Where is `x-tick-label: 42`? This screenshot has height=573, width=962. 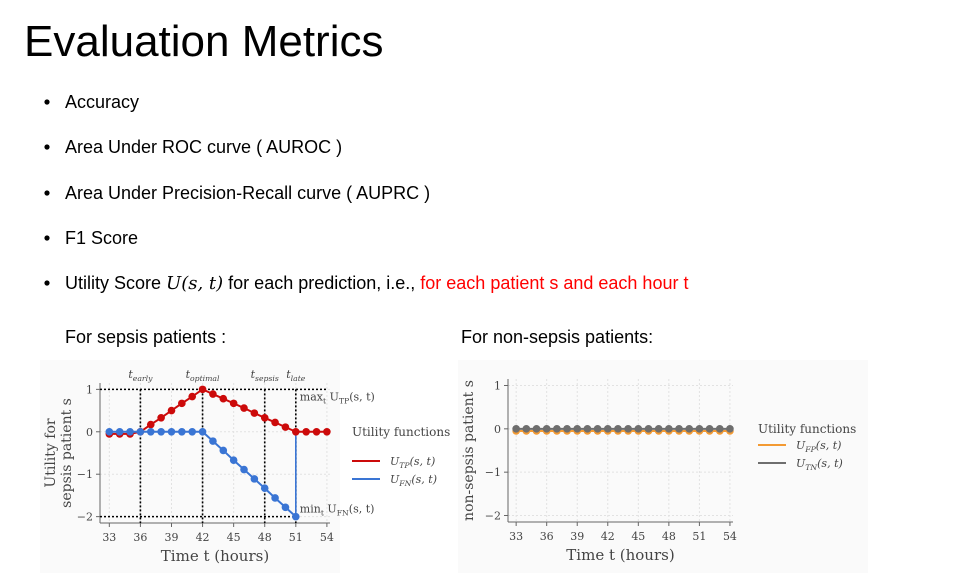
x-tick-label: 42 is located at coordinates (203, 537).